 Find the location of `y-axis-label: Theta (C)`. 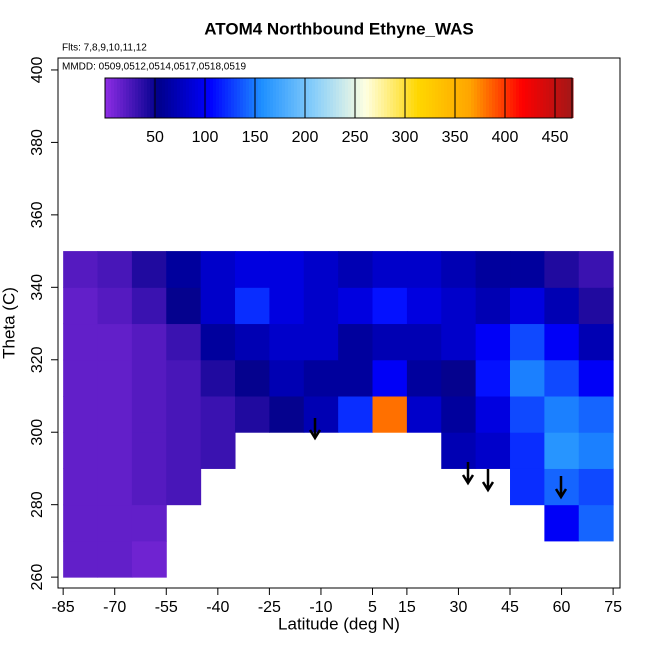

y-axis-label: Theta (C) is located at coordinates (9, 323).